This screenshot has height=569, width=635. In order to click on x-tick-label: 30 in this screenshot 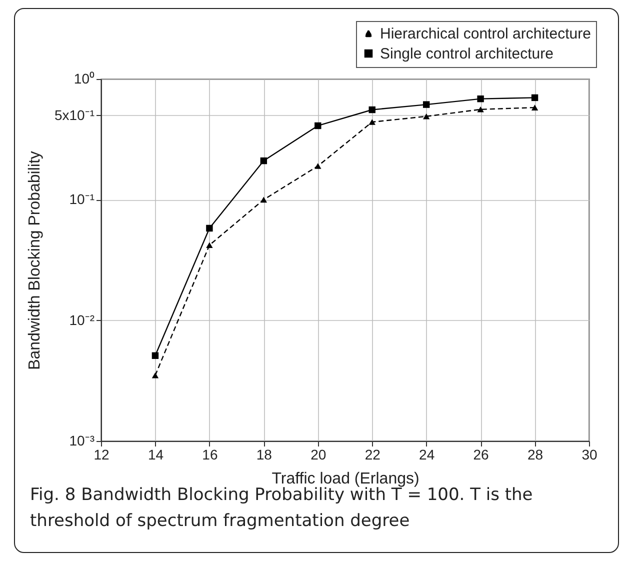, I will do `click(590, 454)`.